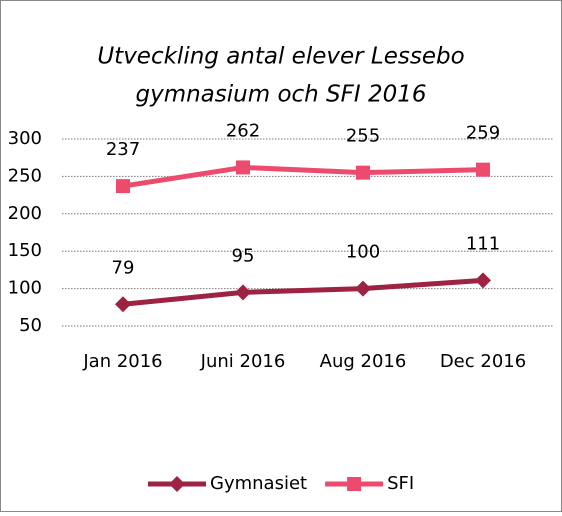 The width and height of the screenshot is (562, 516). Describe the element at coordinates (123, 149) in the screenshot. I see `data-label: 237` at that location.